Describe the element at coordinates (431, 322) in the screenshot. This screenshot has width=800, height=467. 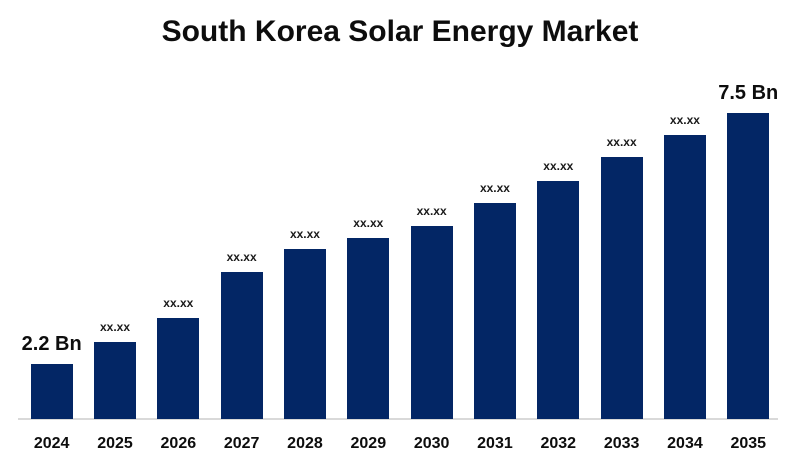
I see `bar-2030` at that location.